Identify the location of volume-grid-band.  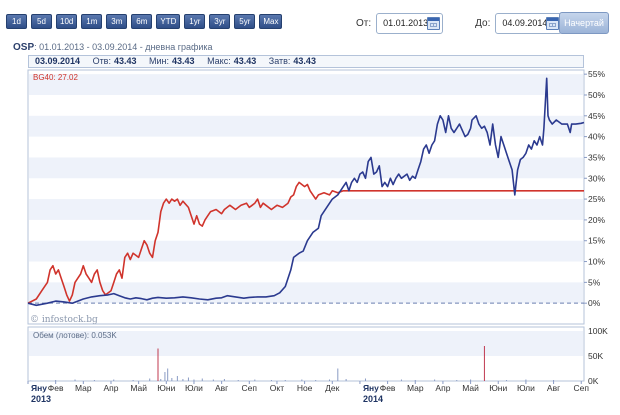
(306, 343).